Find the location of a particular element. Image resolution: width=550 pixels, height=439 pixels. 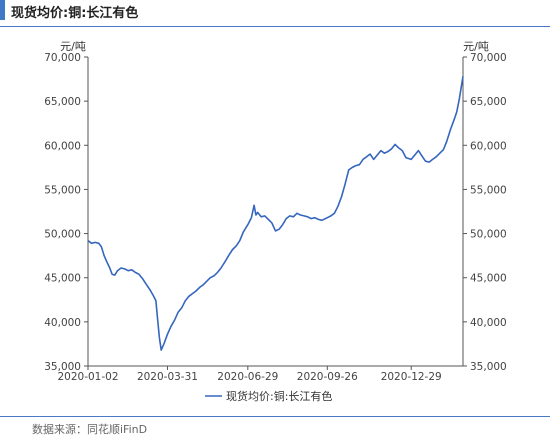

y-tick-label-left: 60,000 is located at coordinates (62, 146).